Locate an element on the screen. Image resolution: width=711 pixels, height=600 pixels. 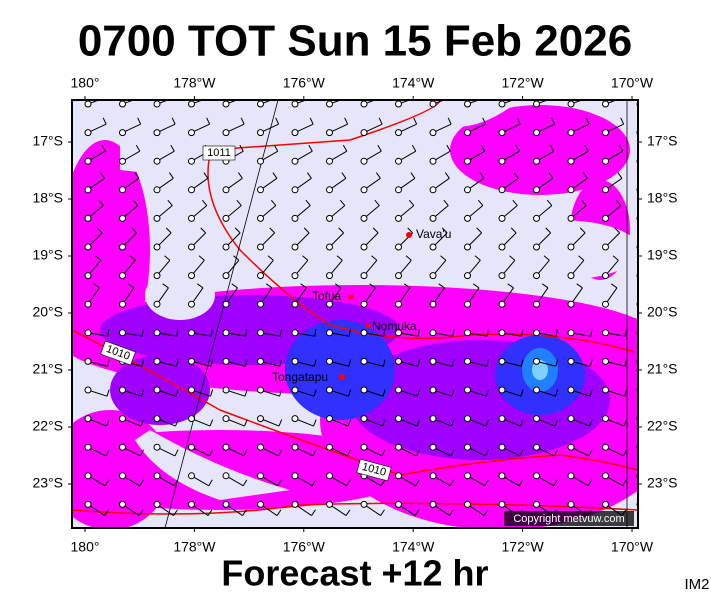
lat-label-right: 23°S is located at coordinates (662, 483).